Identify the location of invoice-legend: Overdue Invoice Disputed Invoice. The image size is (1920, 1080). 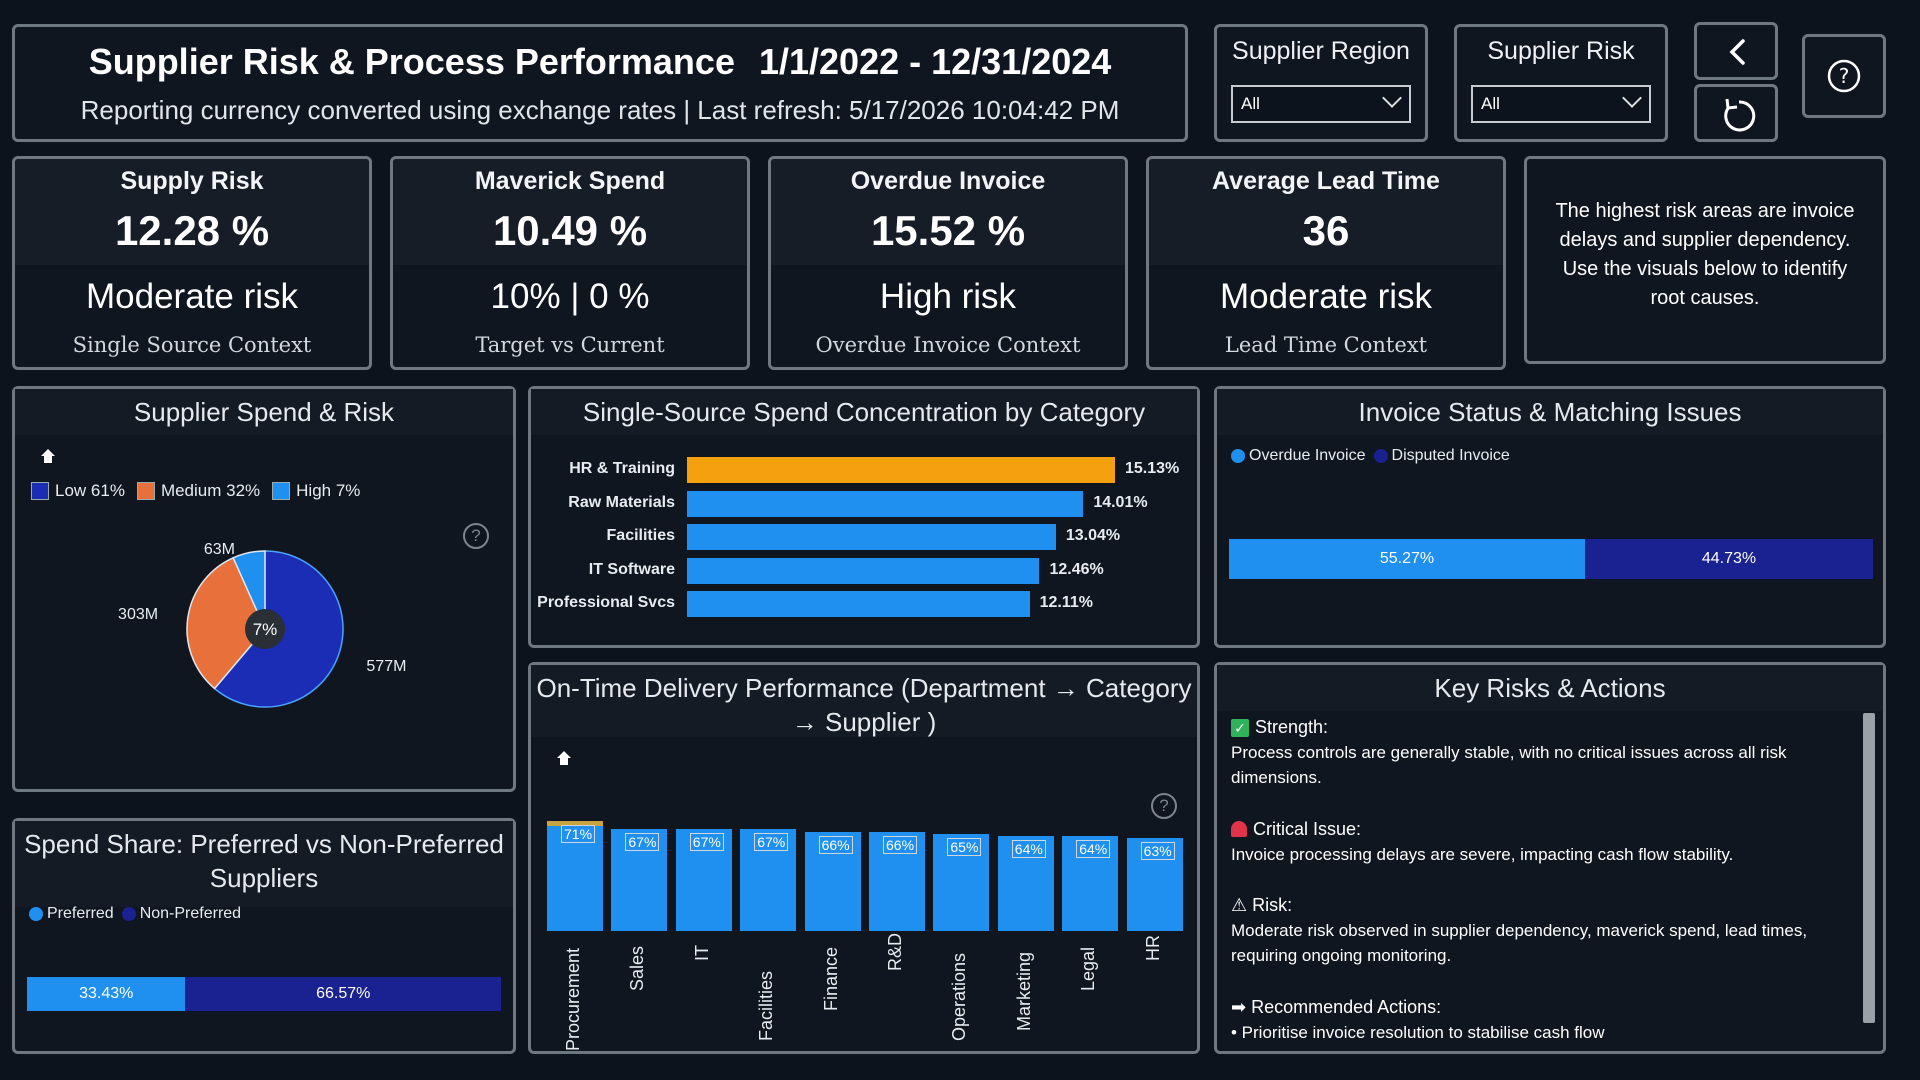
(1370, 456).